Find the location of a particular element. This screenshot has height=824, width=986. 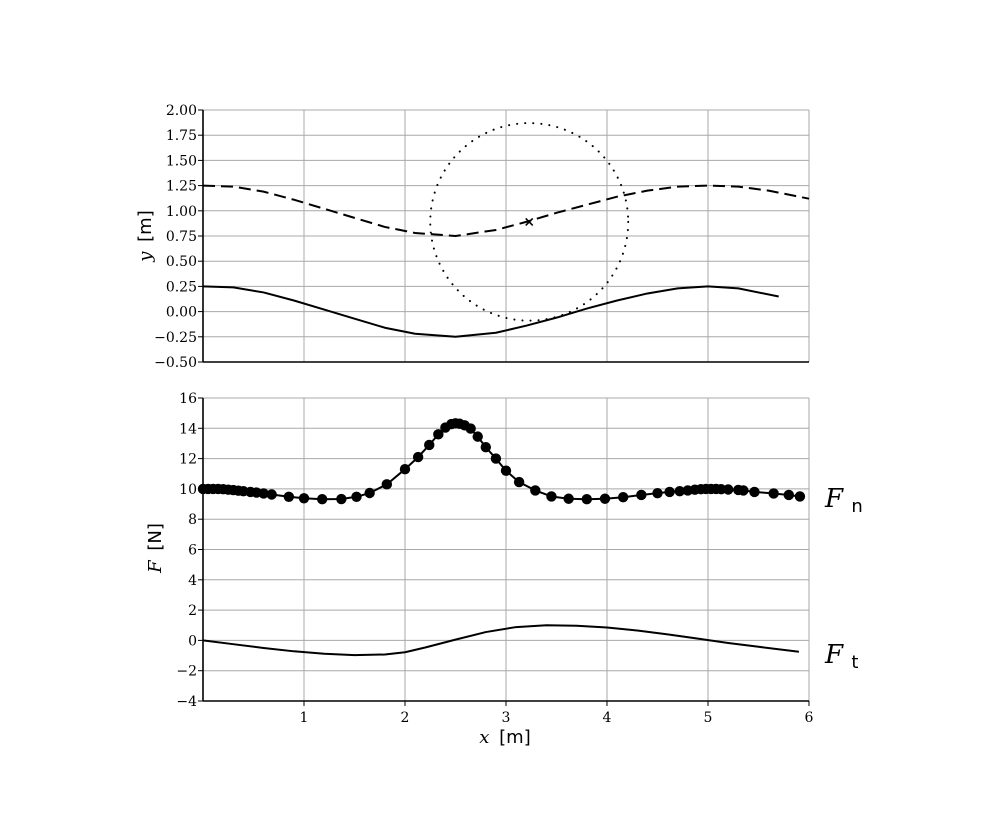

xlabel-variable: x is located at coordinates (484, 737).